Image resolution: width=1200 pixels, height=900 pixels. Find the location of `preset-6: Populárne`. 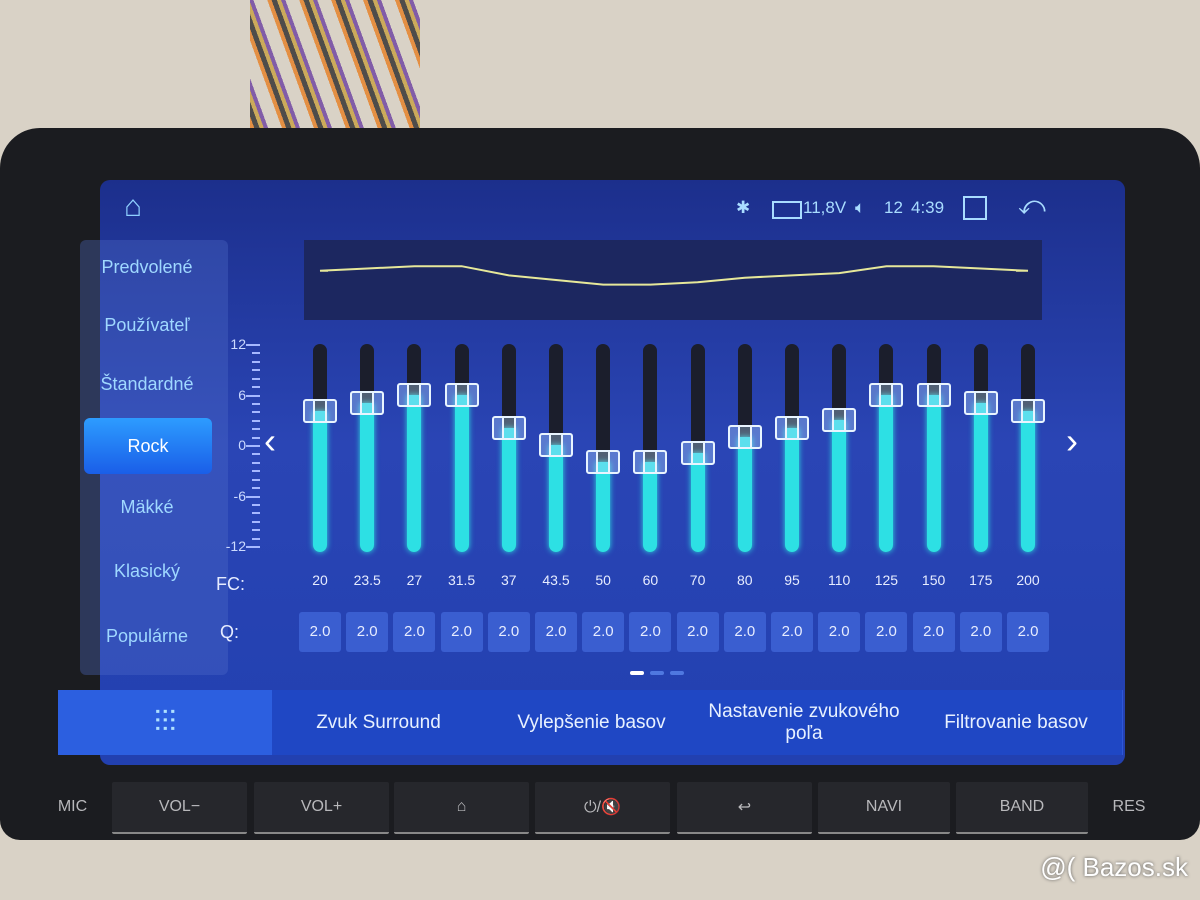

preset-6: Populárne is located at coordinates (147, 636).